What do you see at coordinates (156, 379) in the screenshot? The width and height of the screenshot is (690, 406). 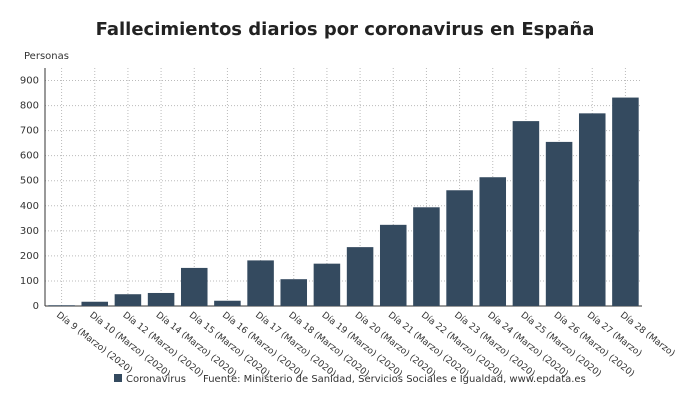 I see `legend-label: Coronavirus` at bounding box center [156, 379].